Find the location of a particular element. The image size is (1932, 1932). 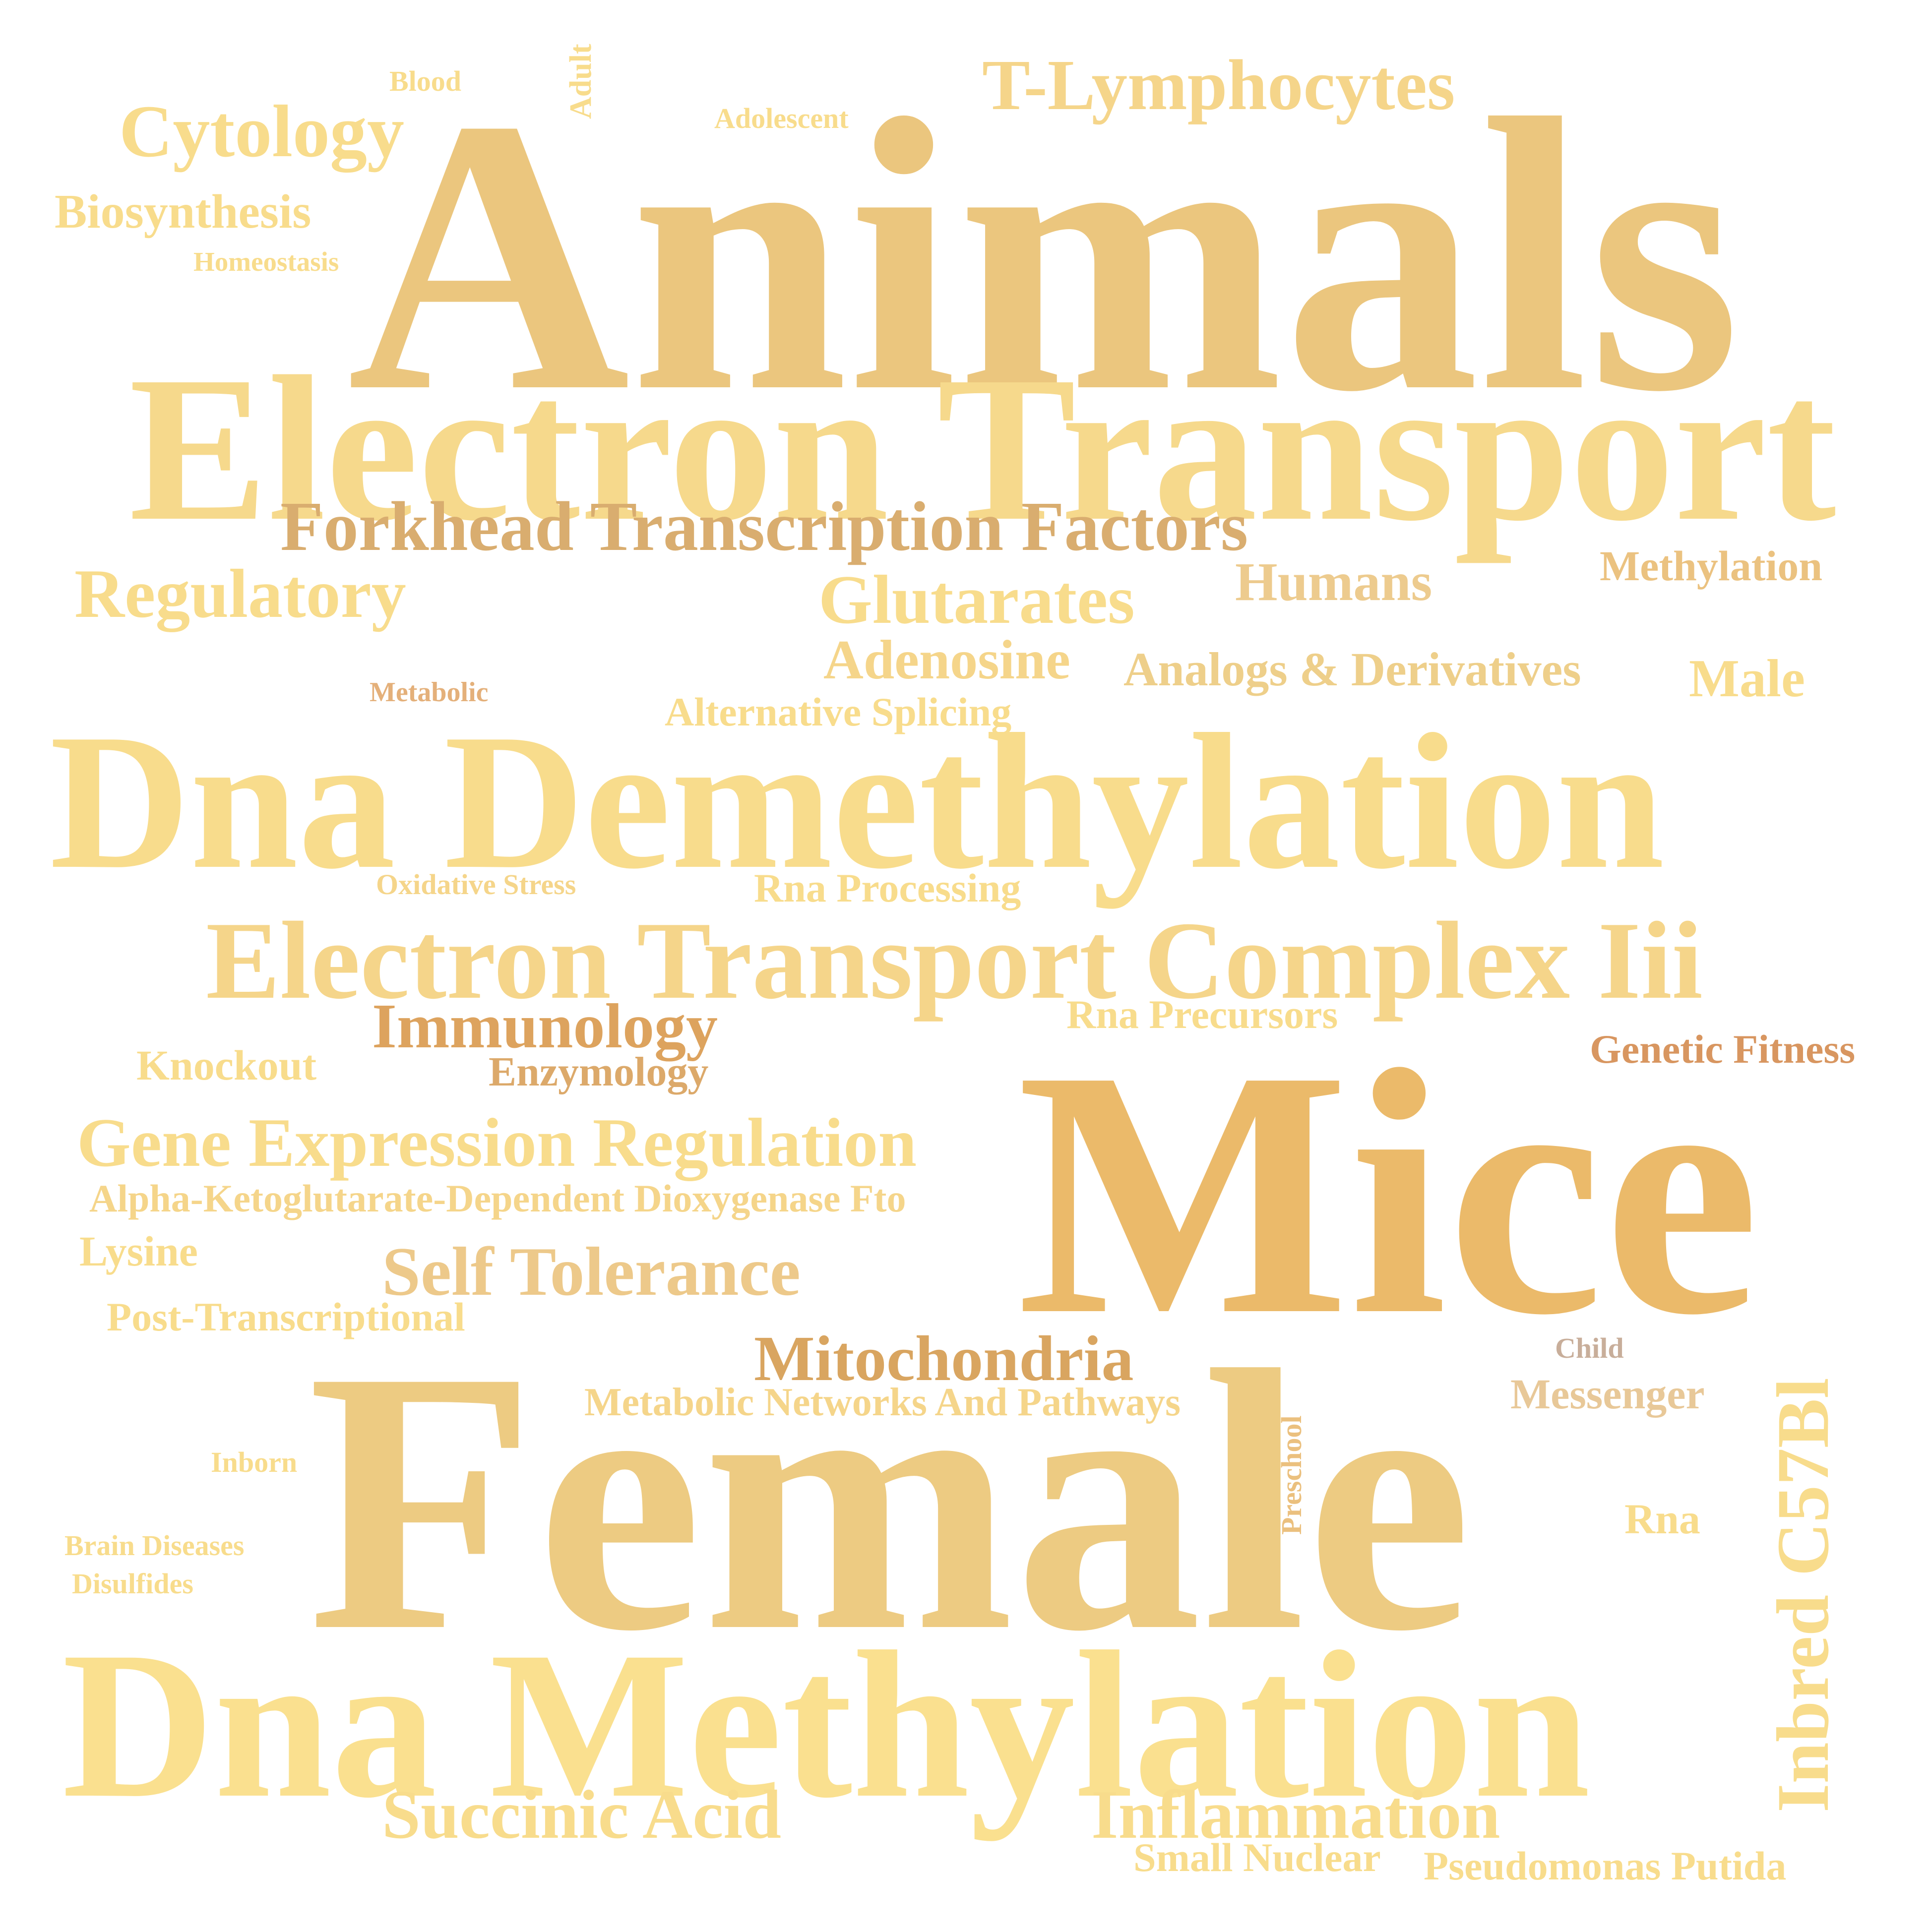

word-post-transcriptional: Post-Transcriptional is located at coordinates (286, 1316).